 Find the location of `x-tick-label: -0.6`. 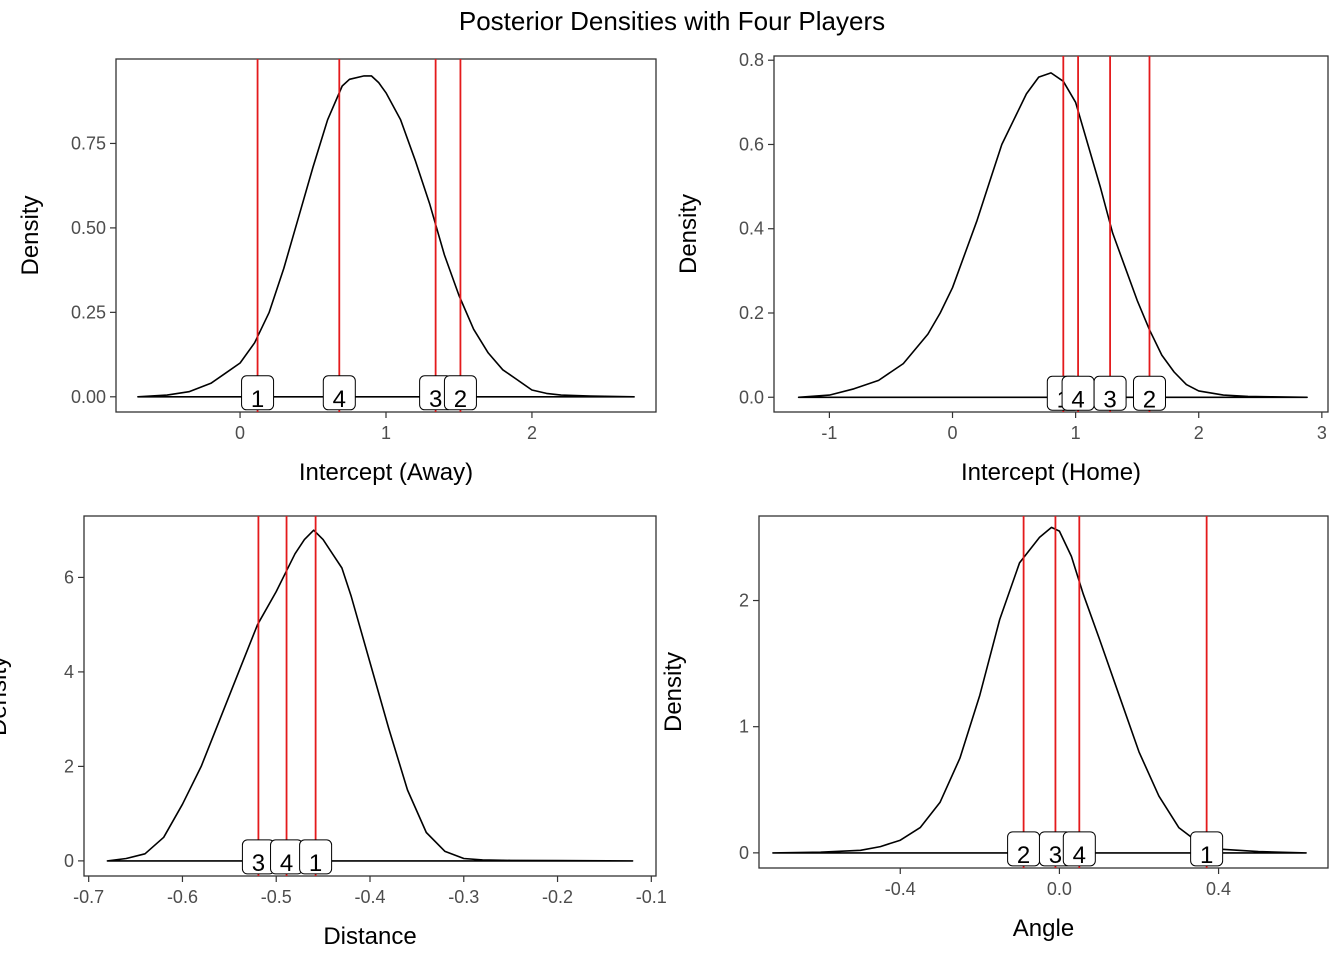

x-tick-label: -0.6 is located at coordinates (182, 897).